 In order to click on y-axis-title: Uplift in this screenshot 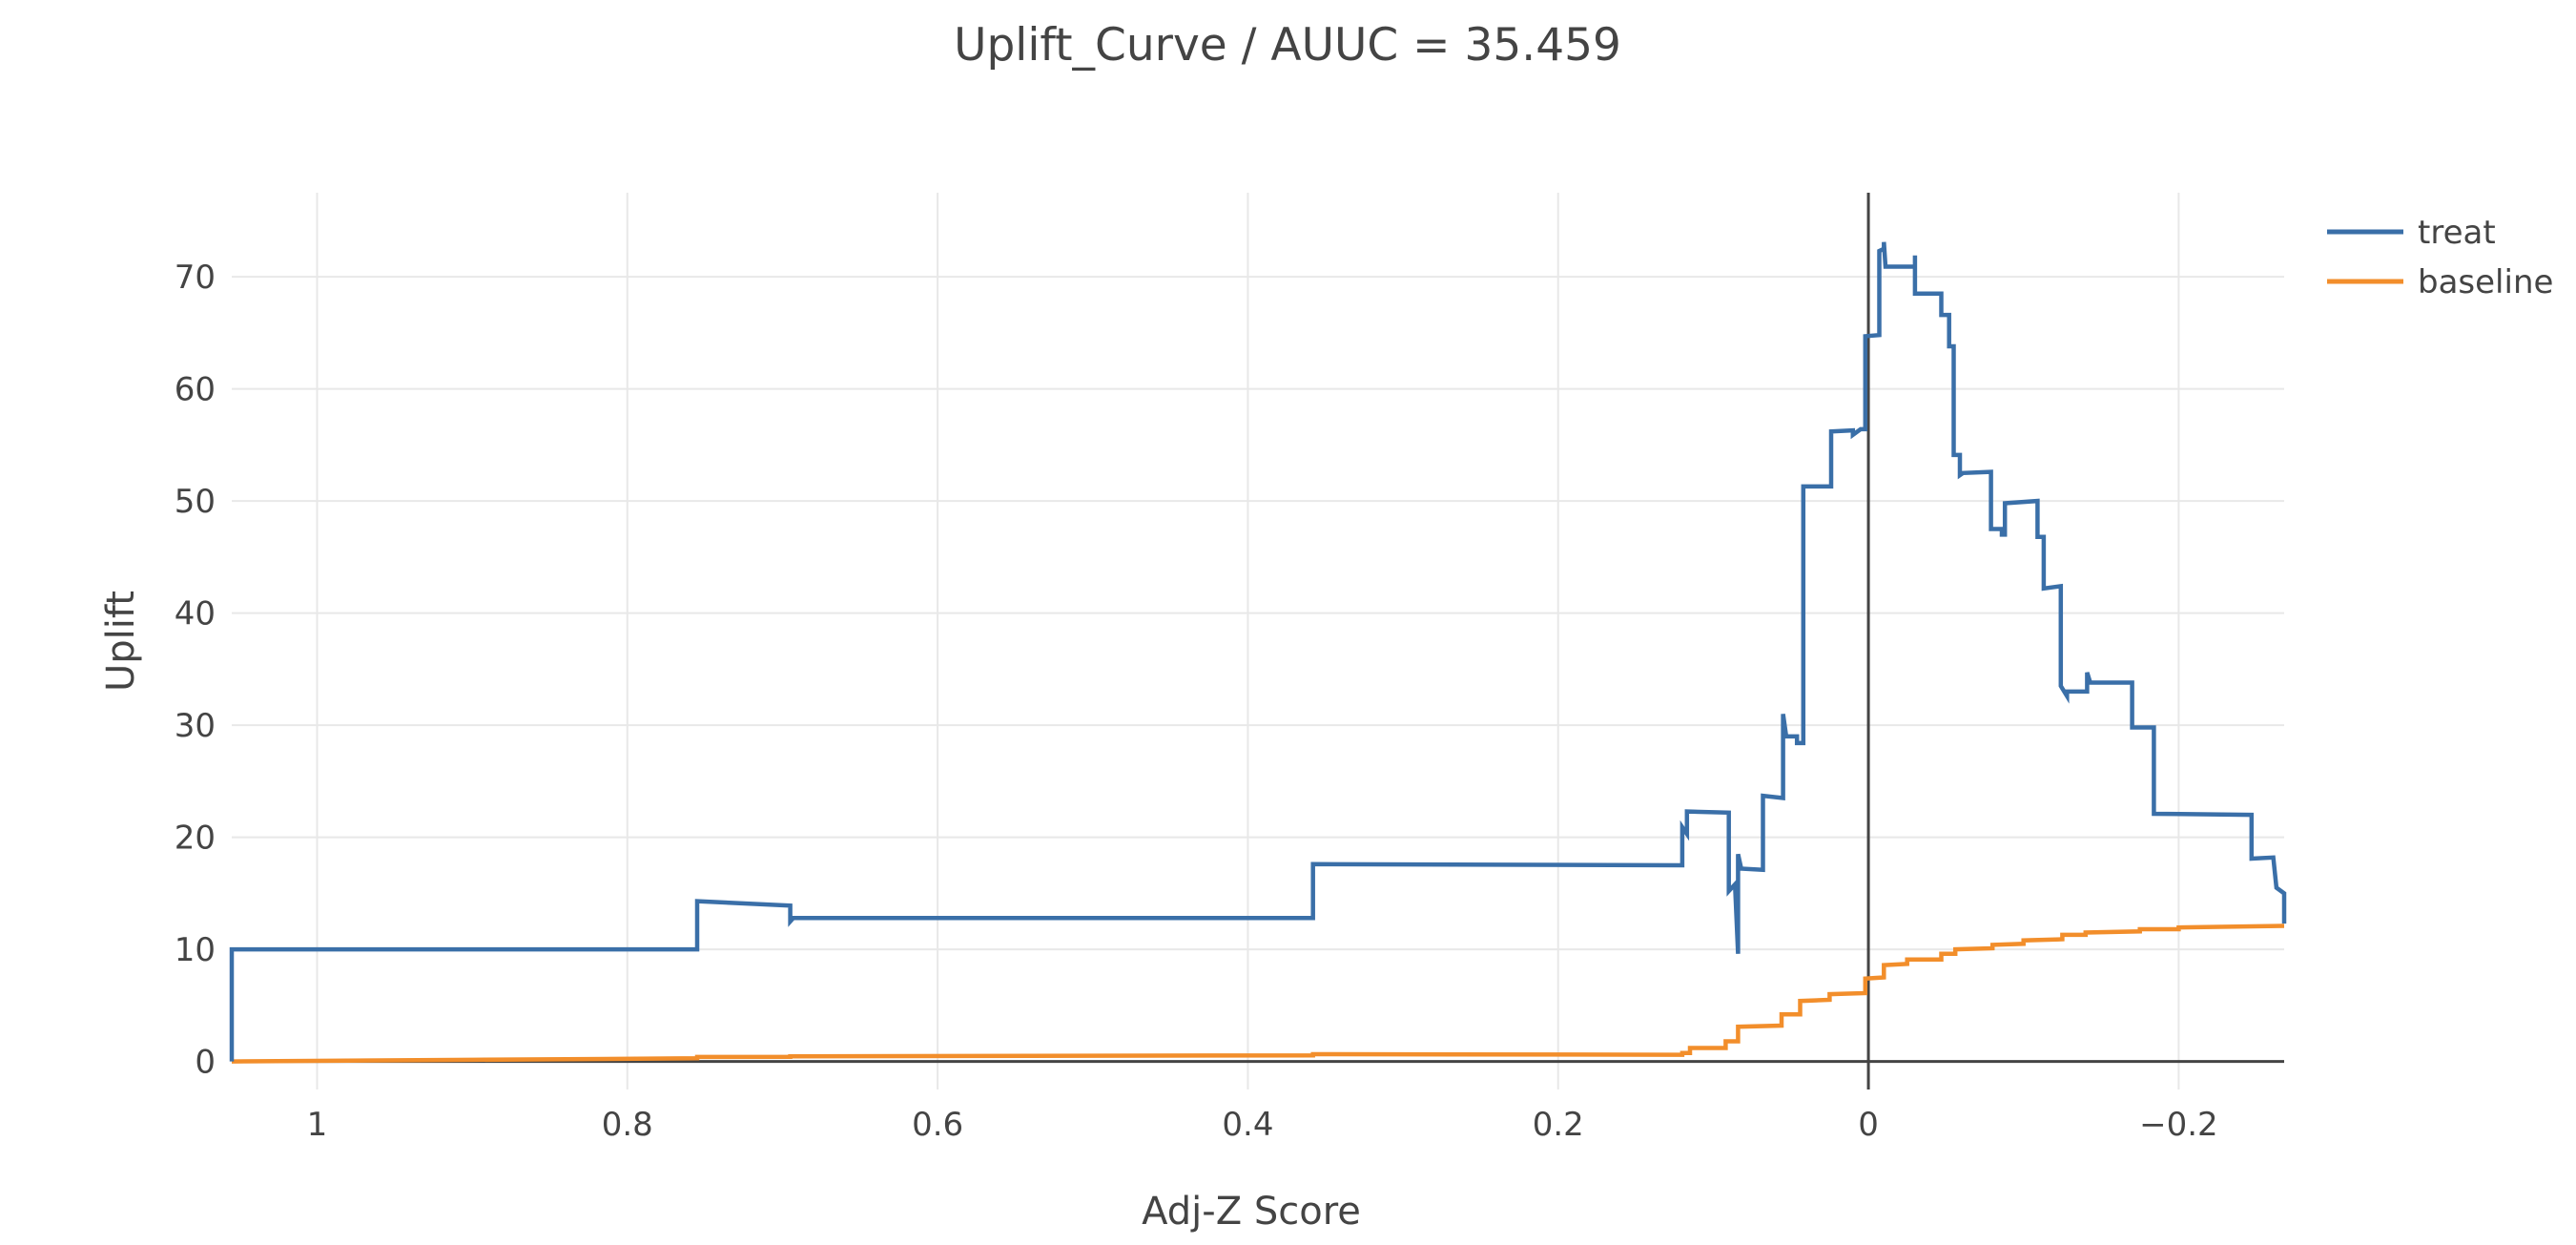, I will do `click(121, 641)`.